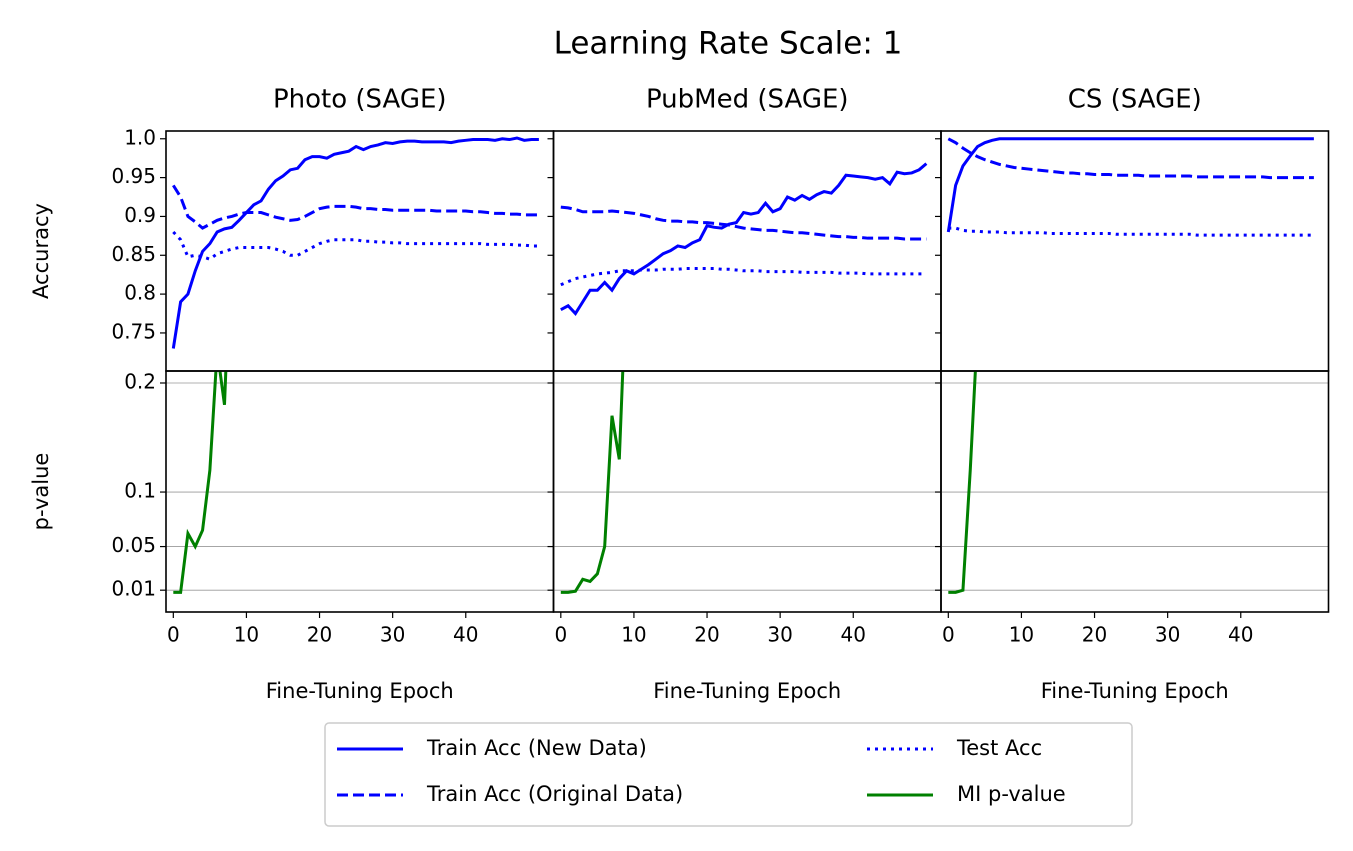 This screenshot has height=851, width=1353. Describe the element at coordinates (999, 748) in the screenshot. I see `legend-label: Test Acc` at that location.